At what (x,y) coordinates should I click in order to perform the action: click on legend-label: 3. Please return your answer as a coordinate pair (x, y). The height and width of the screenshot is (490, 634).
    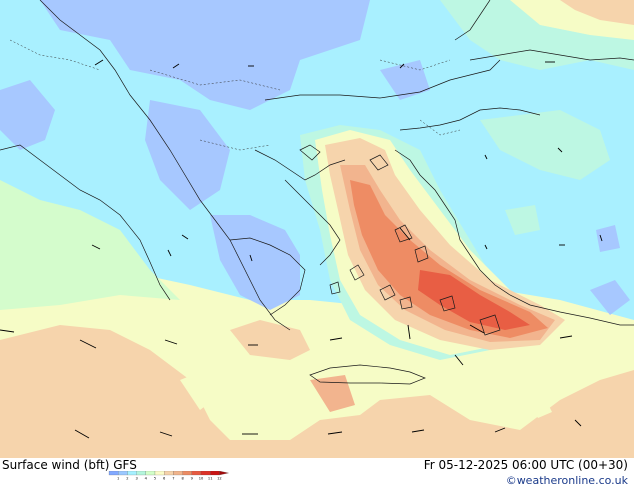
    Looking at the image, I should click on (136, 478).